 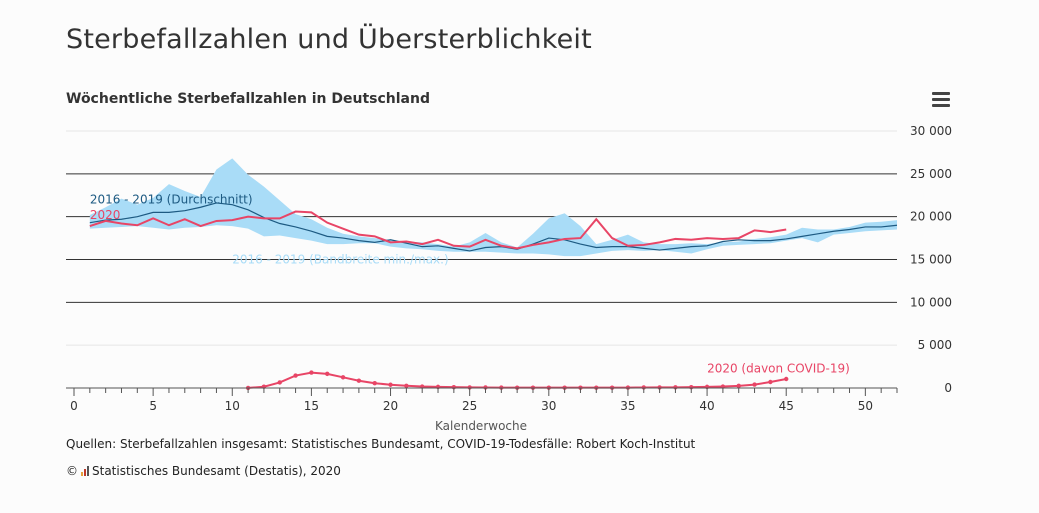 What do you see at coordinates (311, 406) in the screenshot?
I see `x-tick-label: 15` at bounding box center [311, 406].